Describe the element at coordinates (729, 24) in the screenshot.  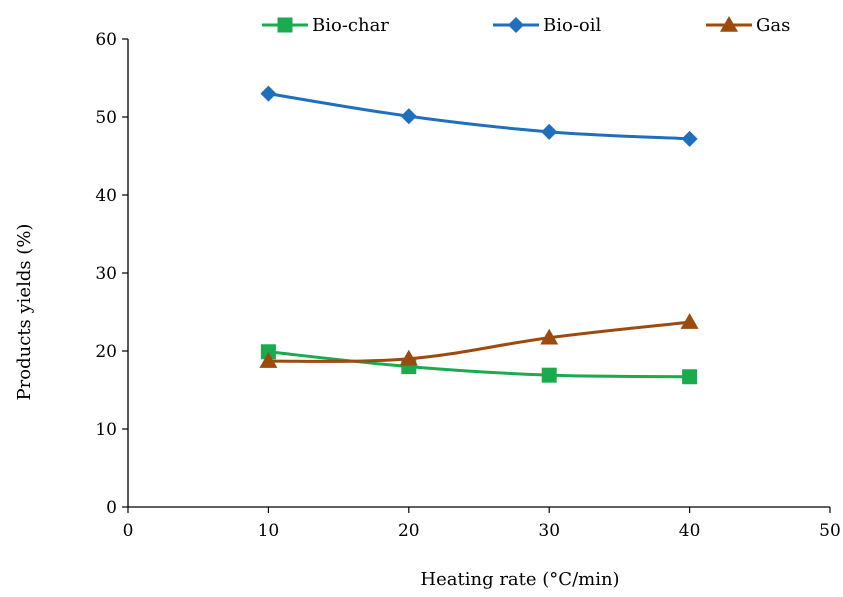
I see `legend-marker-gas` at that location.